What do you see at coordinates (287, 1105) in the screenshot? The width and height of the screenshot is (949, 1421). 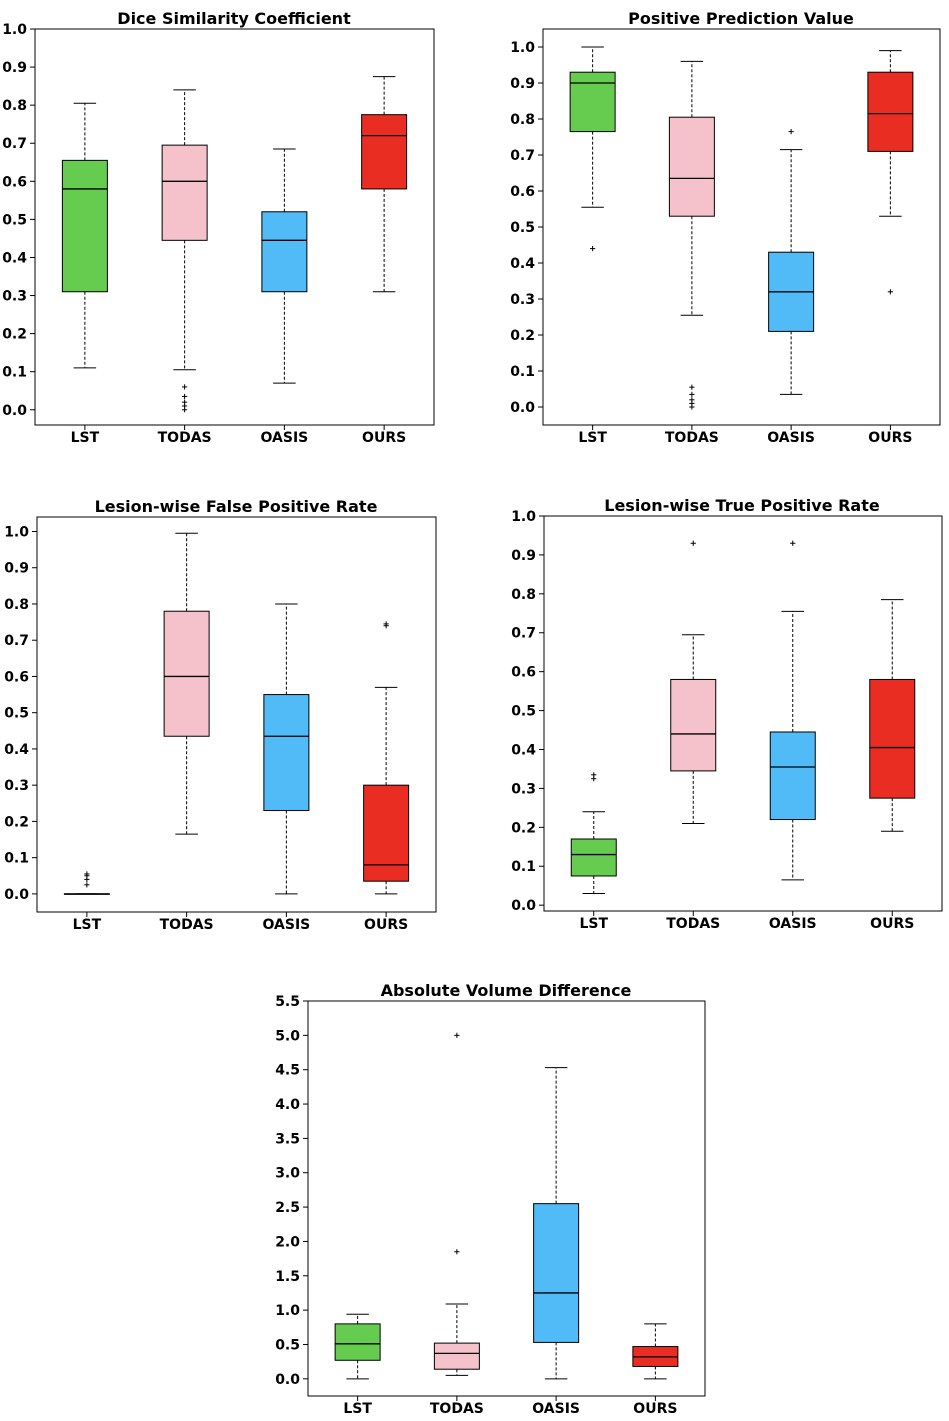 I see `y-tick-label: 4.0` at bounding box center [287, 1105].